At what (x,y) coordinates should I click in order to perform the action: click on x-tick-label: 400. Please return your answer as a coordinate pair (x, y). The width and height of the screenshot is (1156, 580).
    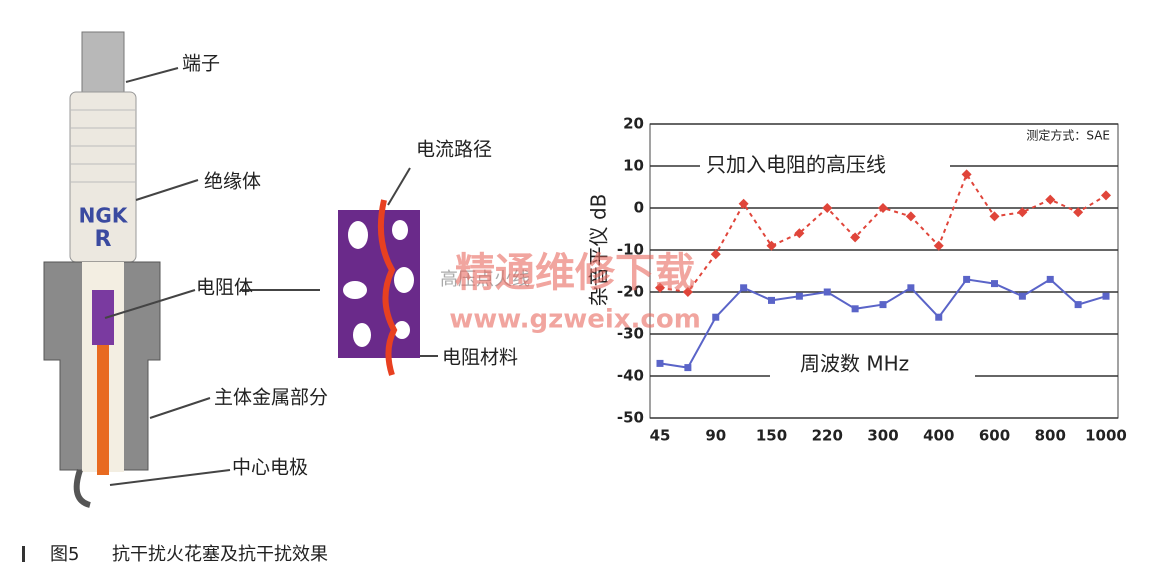
    Looking at the image, I should click on (938, 436).